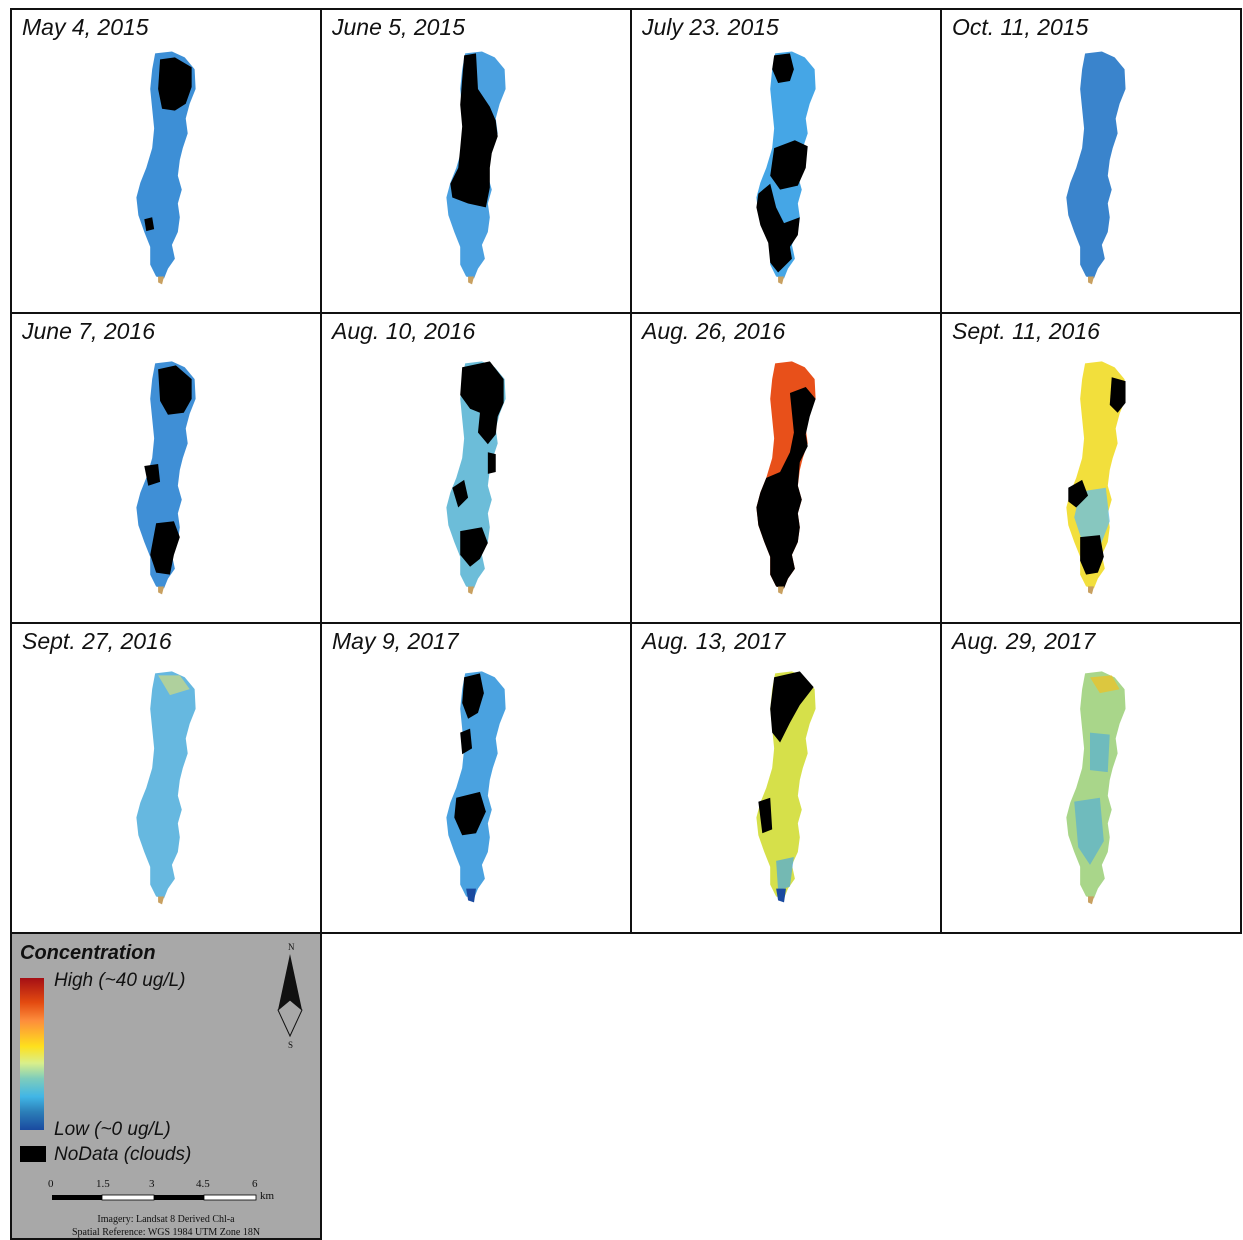  What do you see at coordinates (255, 1184) in the screenshot?
I see `scale-tick-label: 6` at bounding box center [255, 1184].